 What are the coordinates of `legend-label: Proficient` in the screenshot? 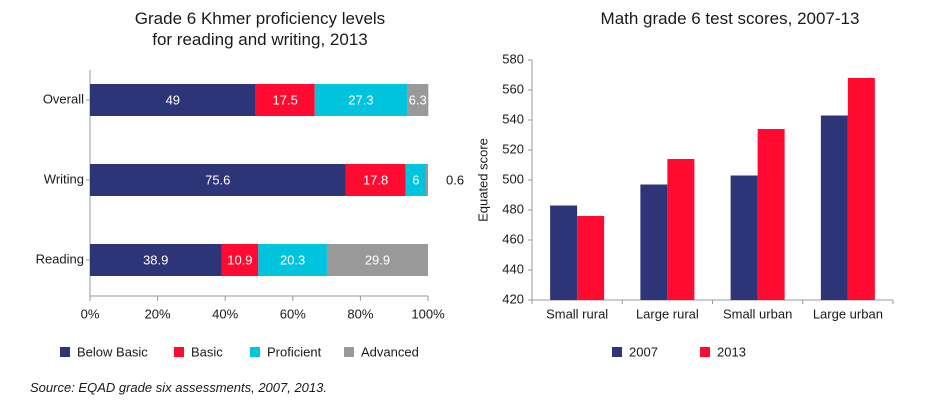 It's located at (294, 351).